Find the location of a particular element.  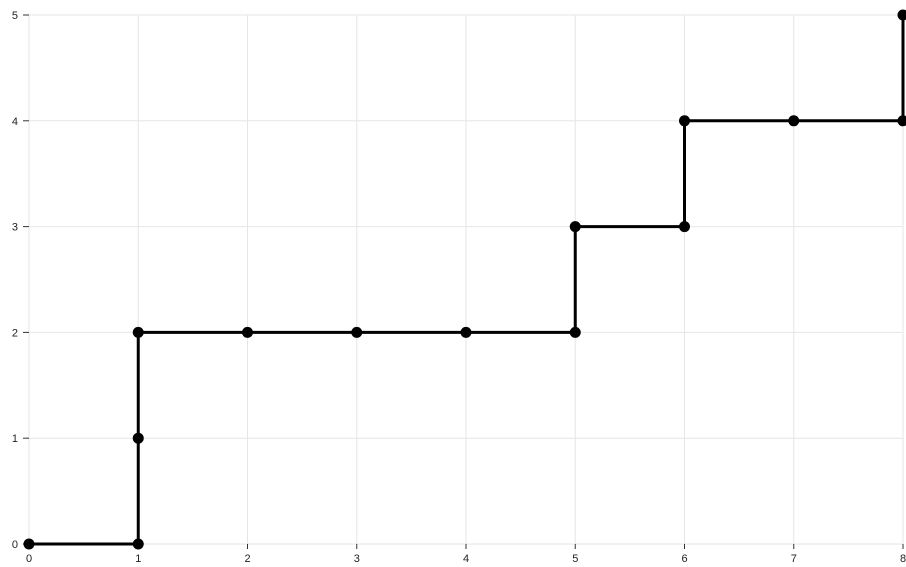

x-tick-label: 8 is located at coordinates (903, 559).